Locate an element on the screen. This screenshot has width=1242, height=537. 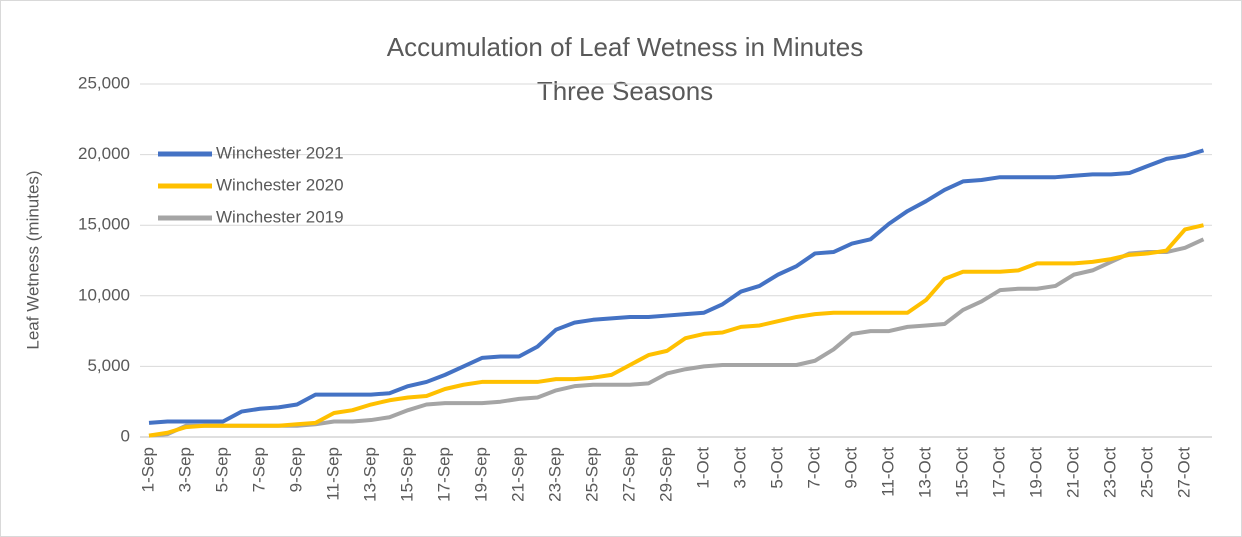
x-tick-label: 23-Oct is located at coordinates (1109, 472).